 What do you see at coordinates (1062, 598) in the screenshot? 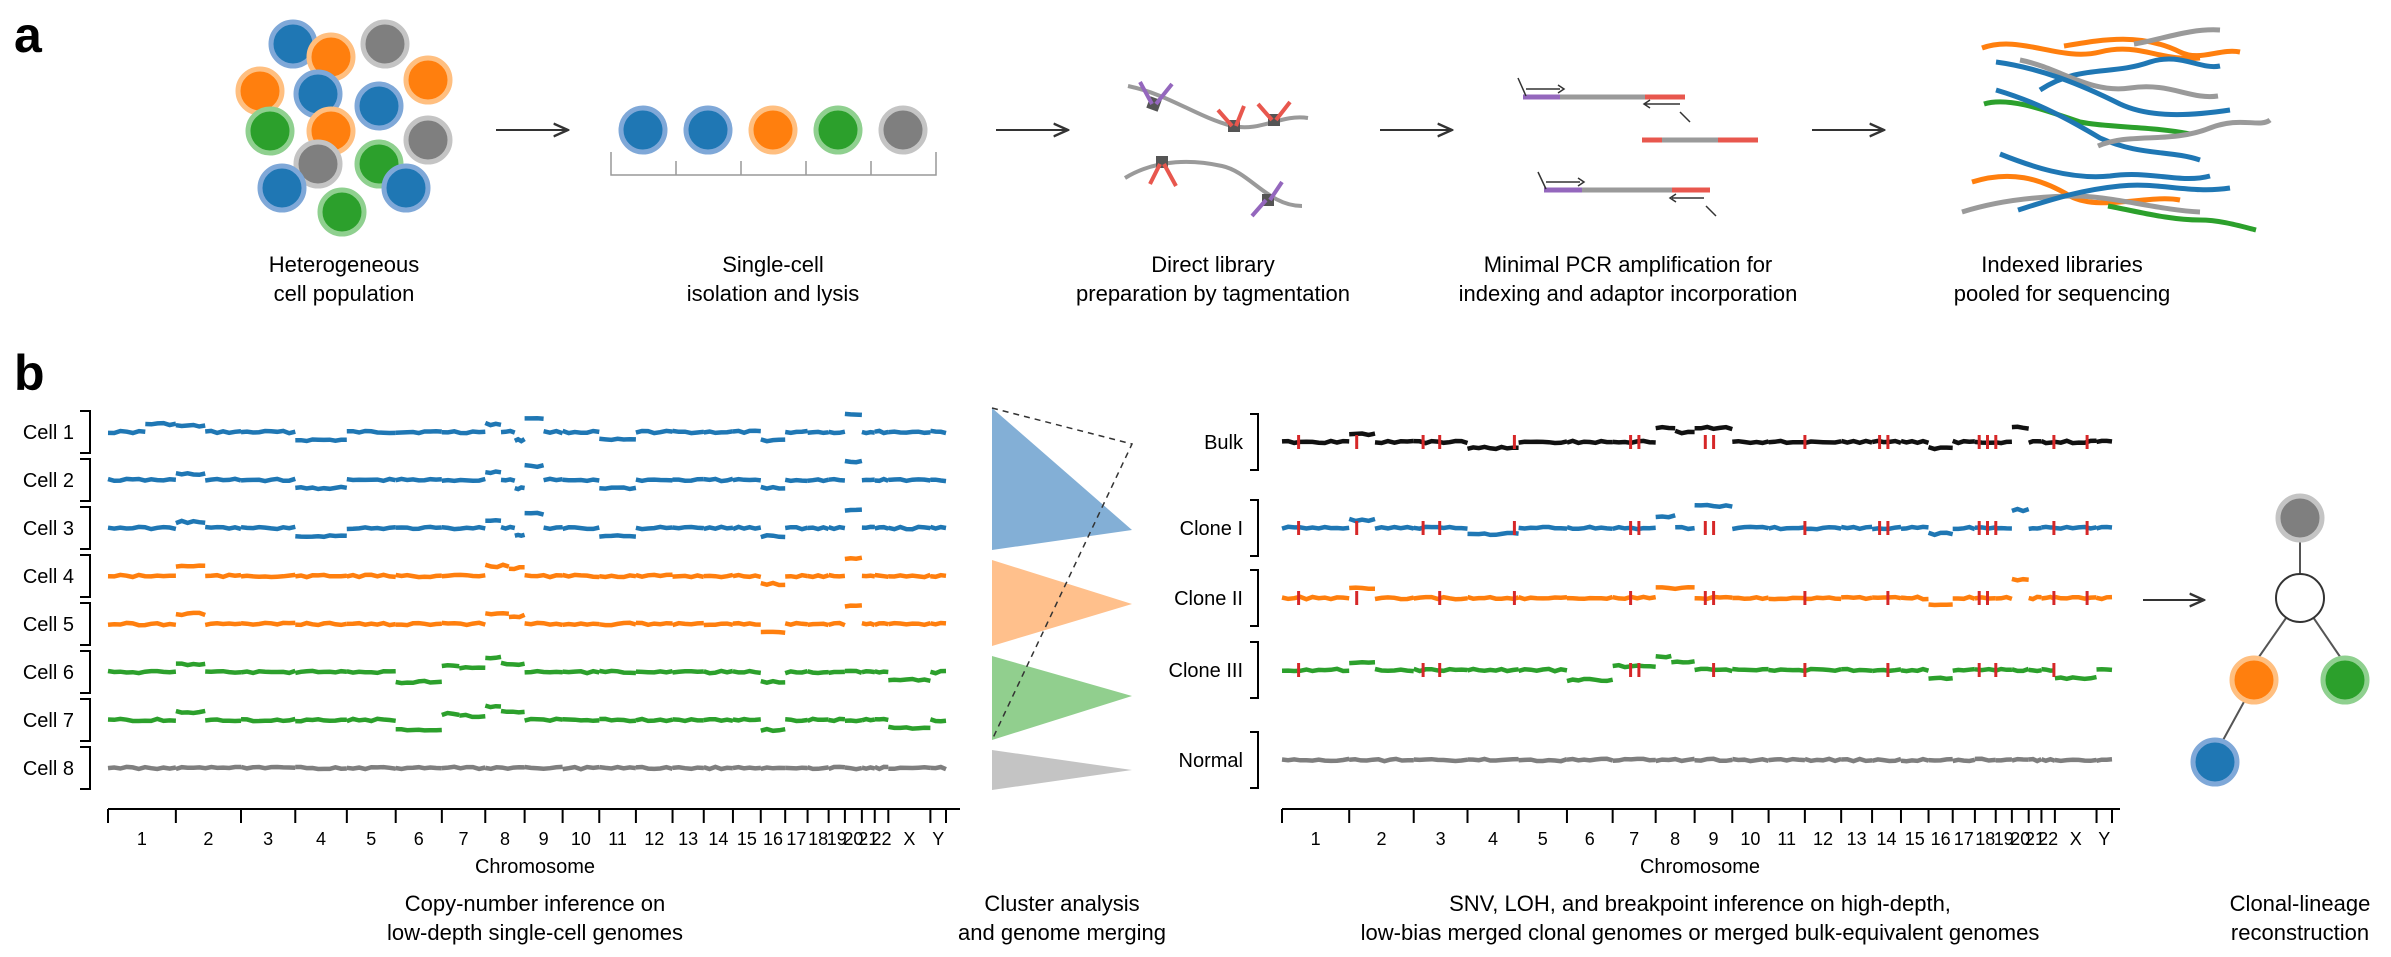
I see `cluster-merging-triangles` at bounding box center [1062, 598].